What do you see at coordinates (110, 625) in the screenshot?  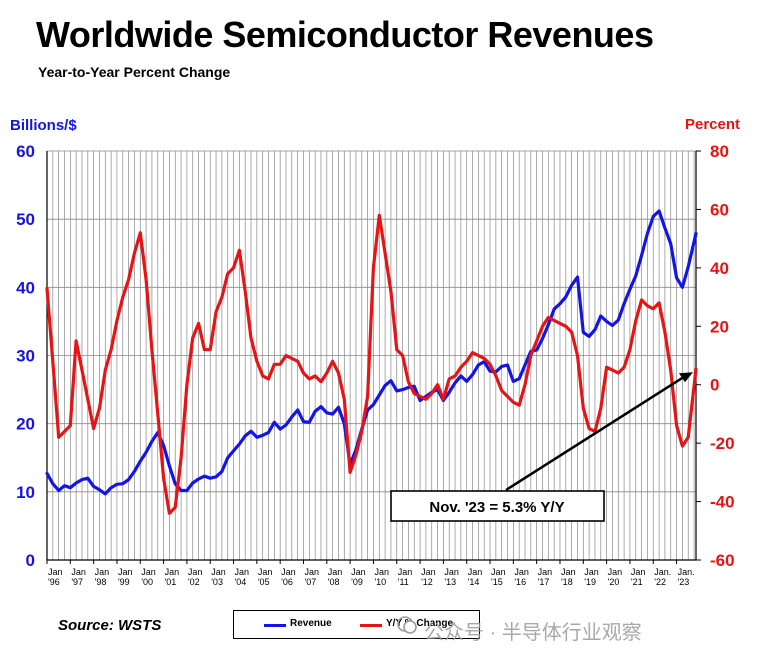 I see `source-note: Source: WSTS` at bounding box center [110, 625].